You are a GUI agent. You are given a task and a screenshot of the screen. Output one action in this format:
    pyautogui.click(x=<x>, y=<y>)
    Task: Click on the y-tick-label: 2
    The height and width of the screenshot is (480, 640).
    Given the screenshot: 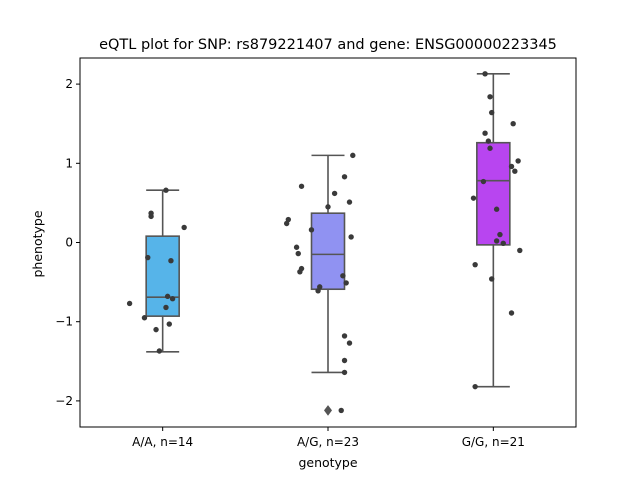 What is the action you would take?
    pyautogui.click(x=69, y=84)
    